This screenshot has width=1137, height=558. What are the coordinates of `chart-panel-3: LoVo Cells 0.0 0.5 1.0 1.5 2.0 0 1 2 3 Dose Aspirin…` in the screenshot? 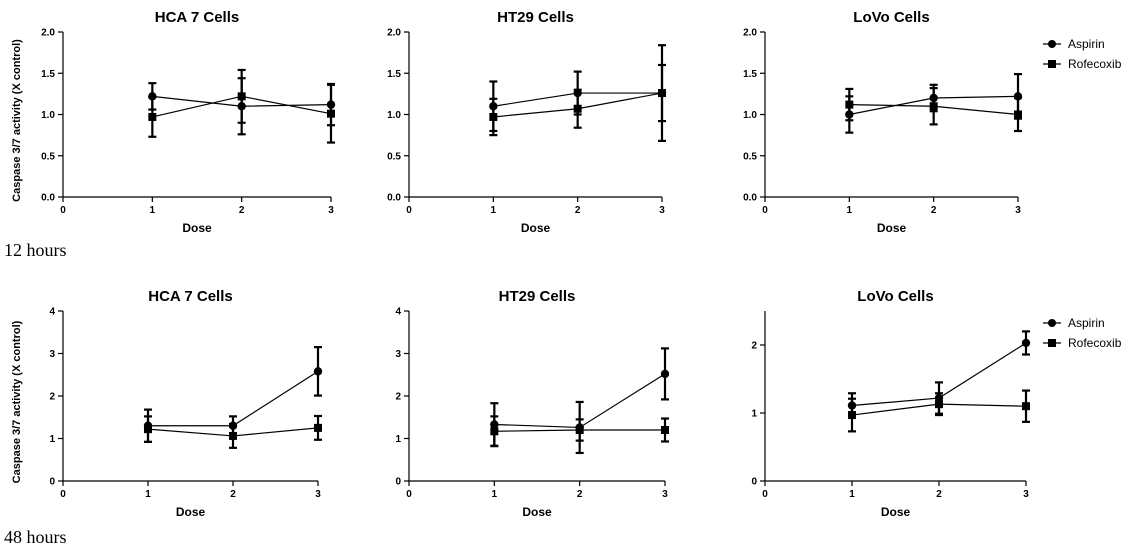 It's located at (932, 122).